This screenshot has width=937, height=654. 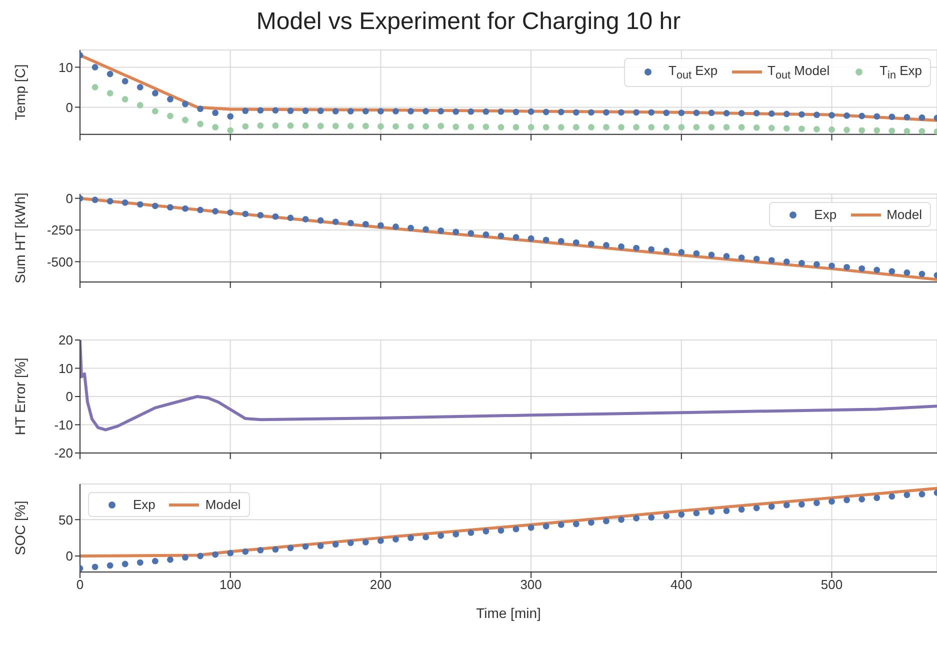 I want to click on x-tick-label: 200, so click(x=381, y=584).